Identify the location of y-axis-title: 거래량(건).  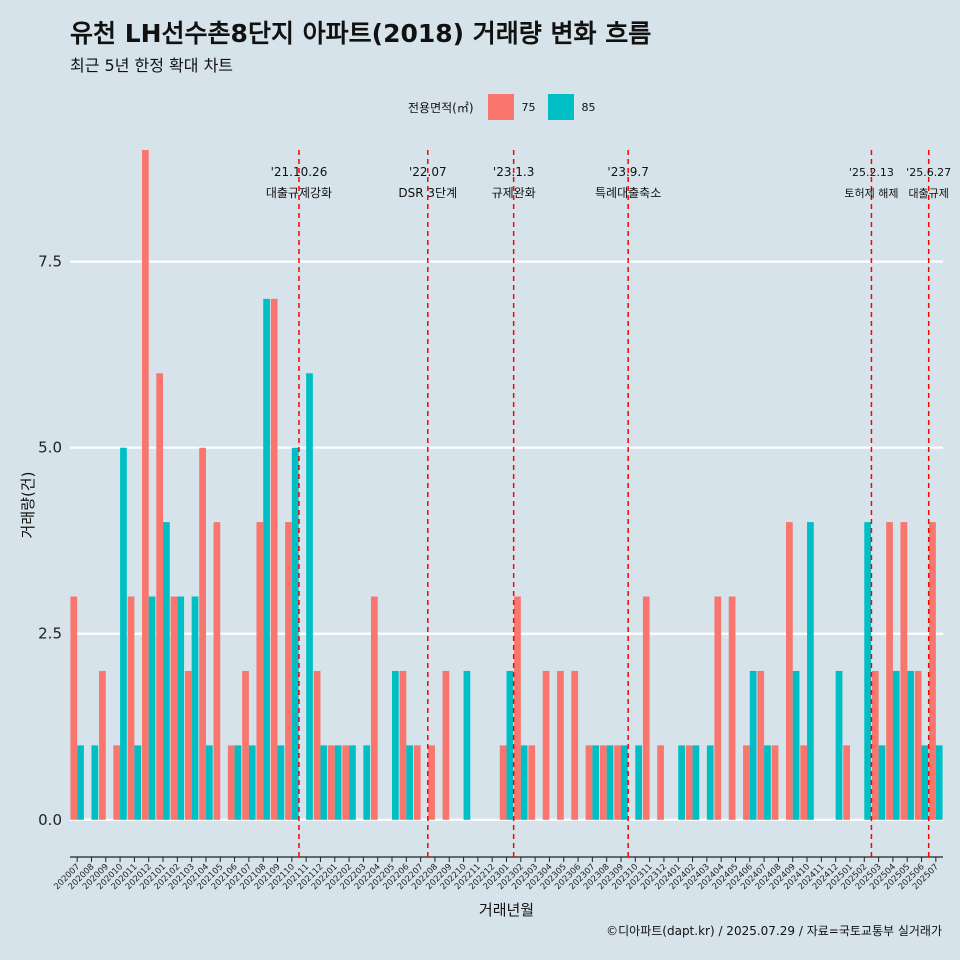
(28, 505).